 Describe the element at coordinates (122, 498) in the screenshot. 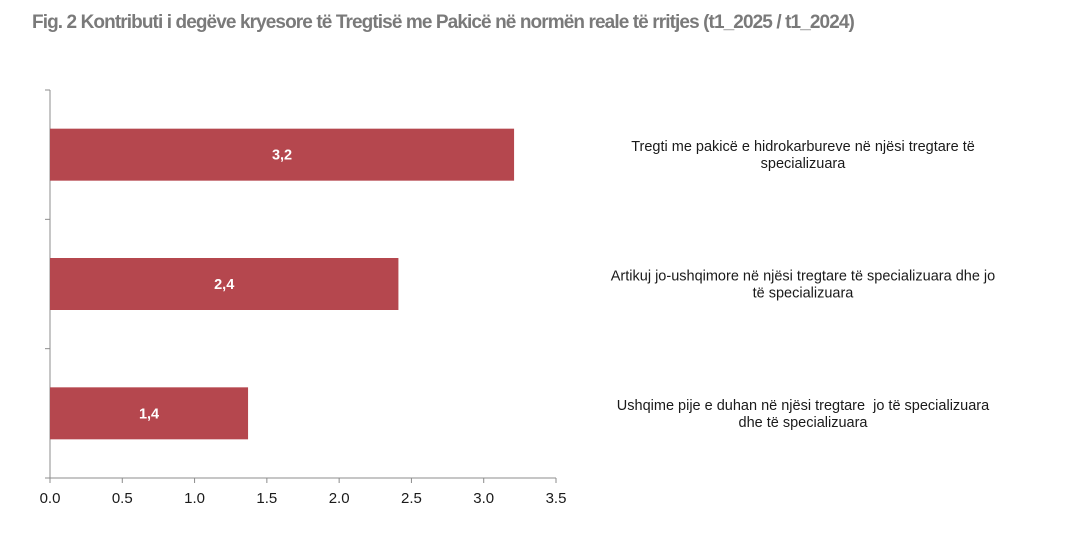

I see `x-tick-label: 0.5` at that location.